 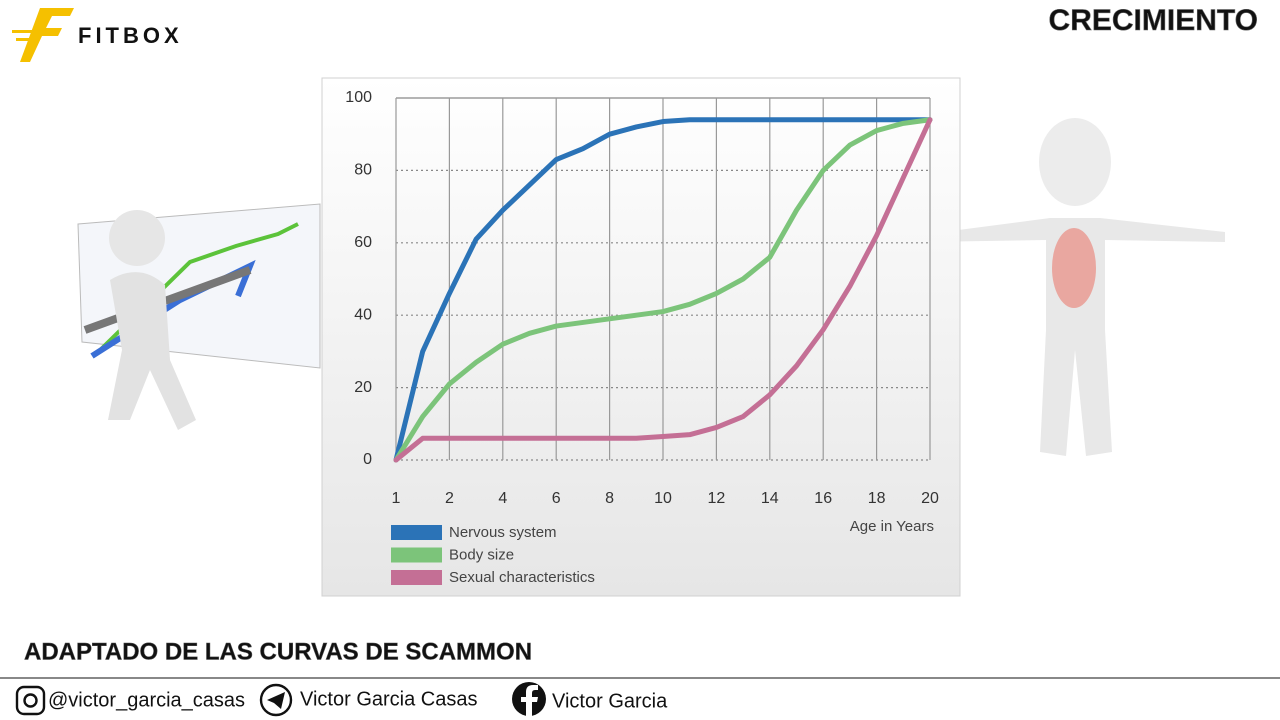 I want to click on anatomy-figure, so click(x=1072, y=287).